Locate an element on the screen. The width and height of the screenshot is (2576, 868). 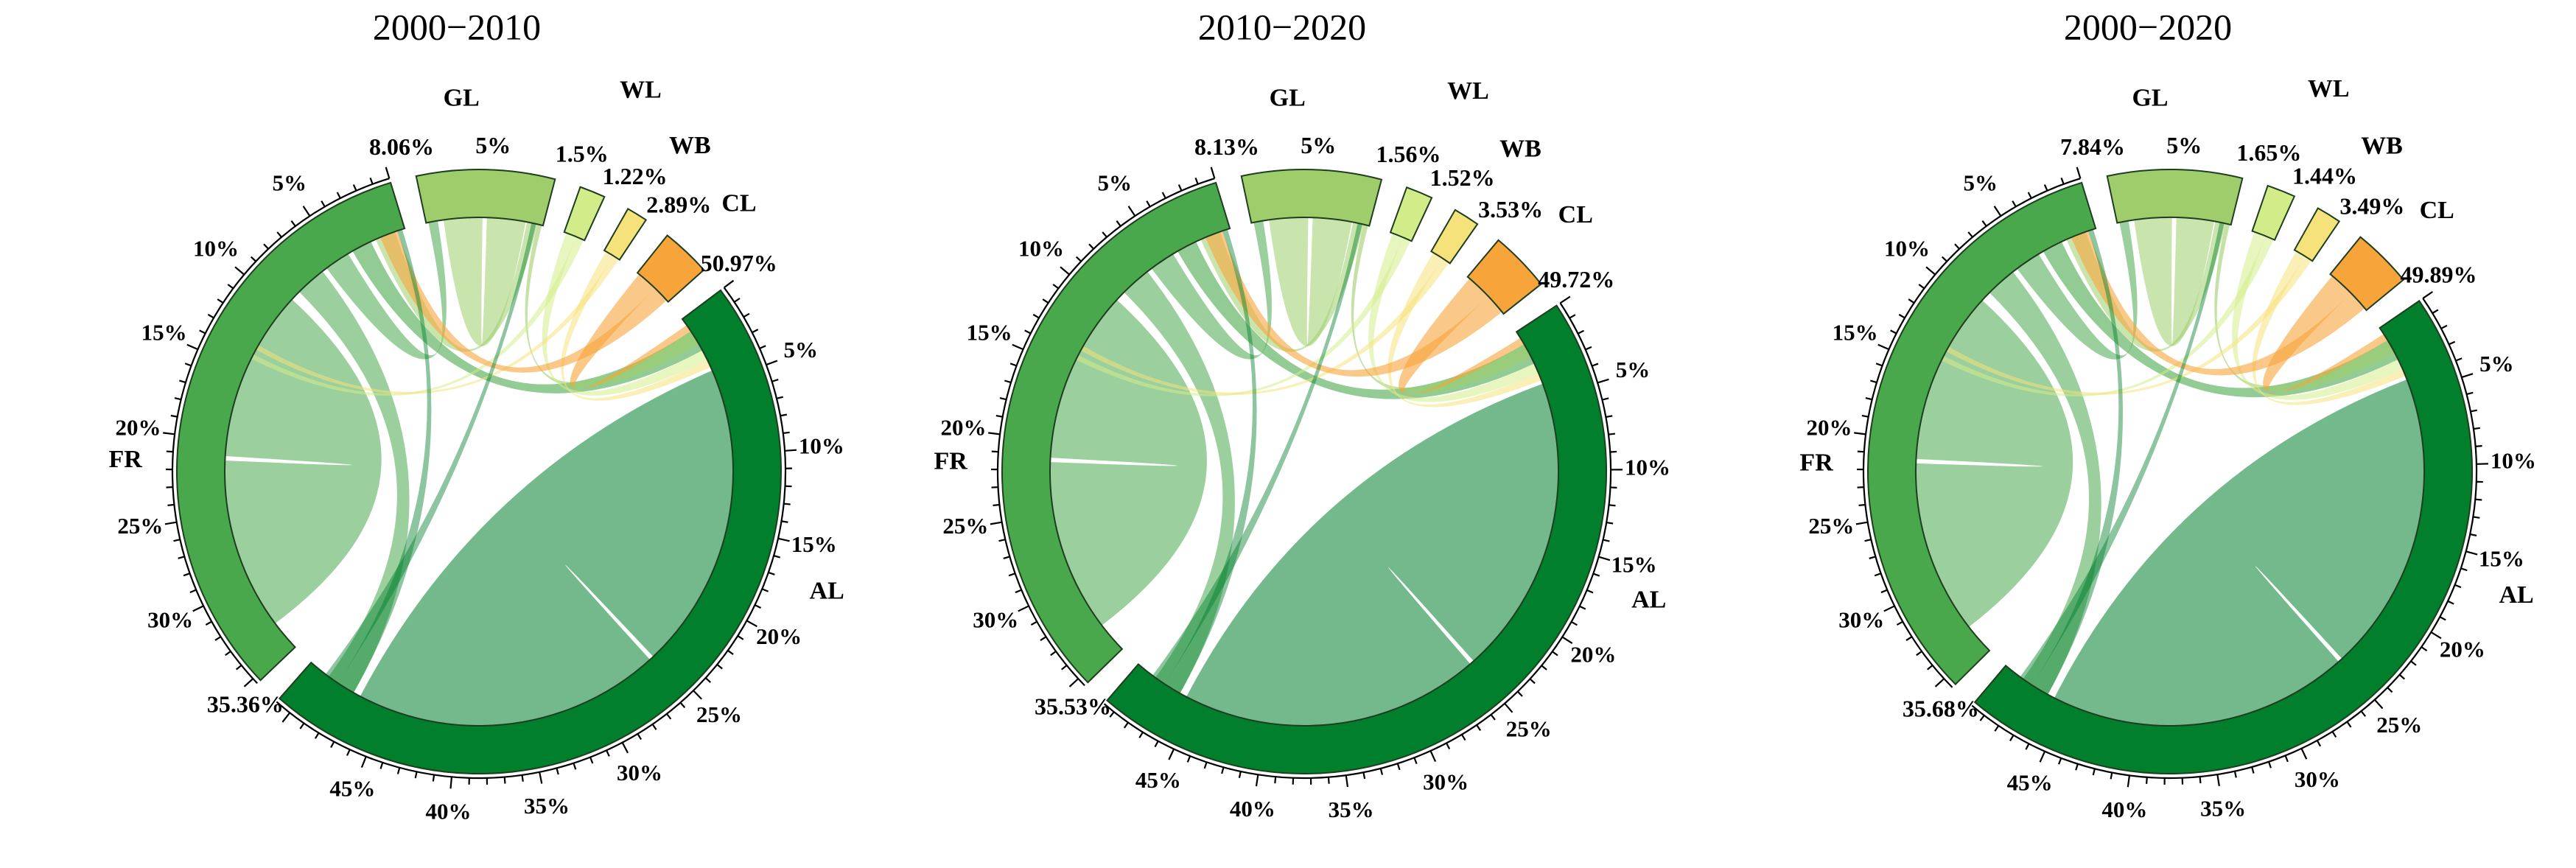
axis-fr: 5% 10% 15% 20% 25% 30% is located at coordinates (1078, 427).